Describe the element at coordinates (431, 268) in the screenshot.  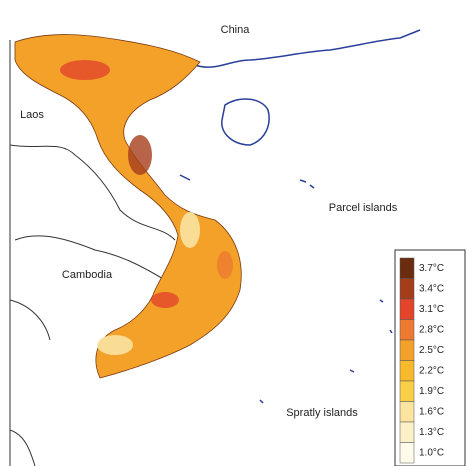
I see `legend-label: 3.7°C` at that location.